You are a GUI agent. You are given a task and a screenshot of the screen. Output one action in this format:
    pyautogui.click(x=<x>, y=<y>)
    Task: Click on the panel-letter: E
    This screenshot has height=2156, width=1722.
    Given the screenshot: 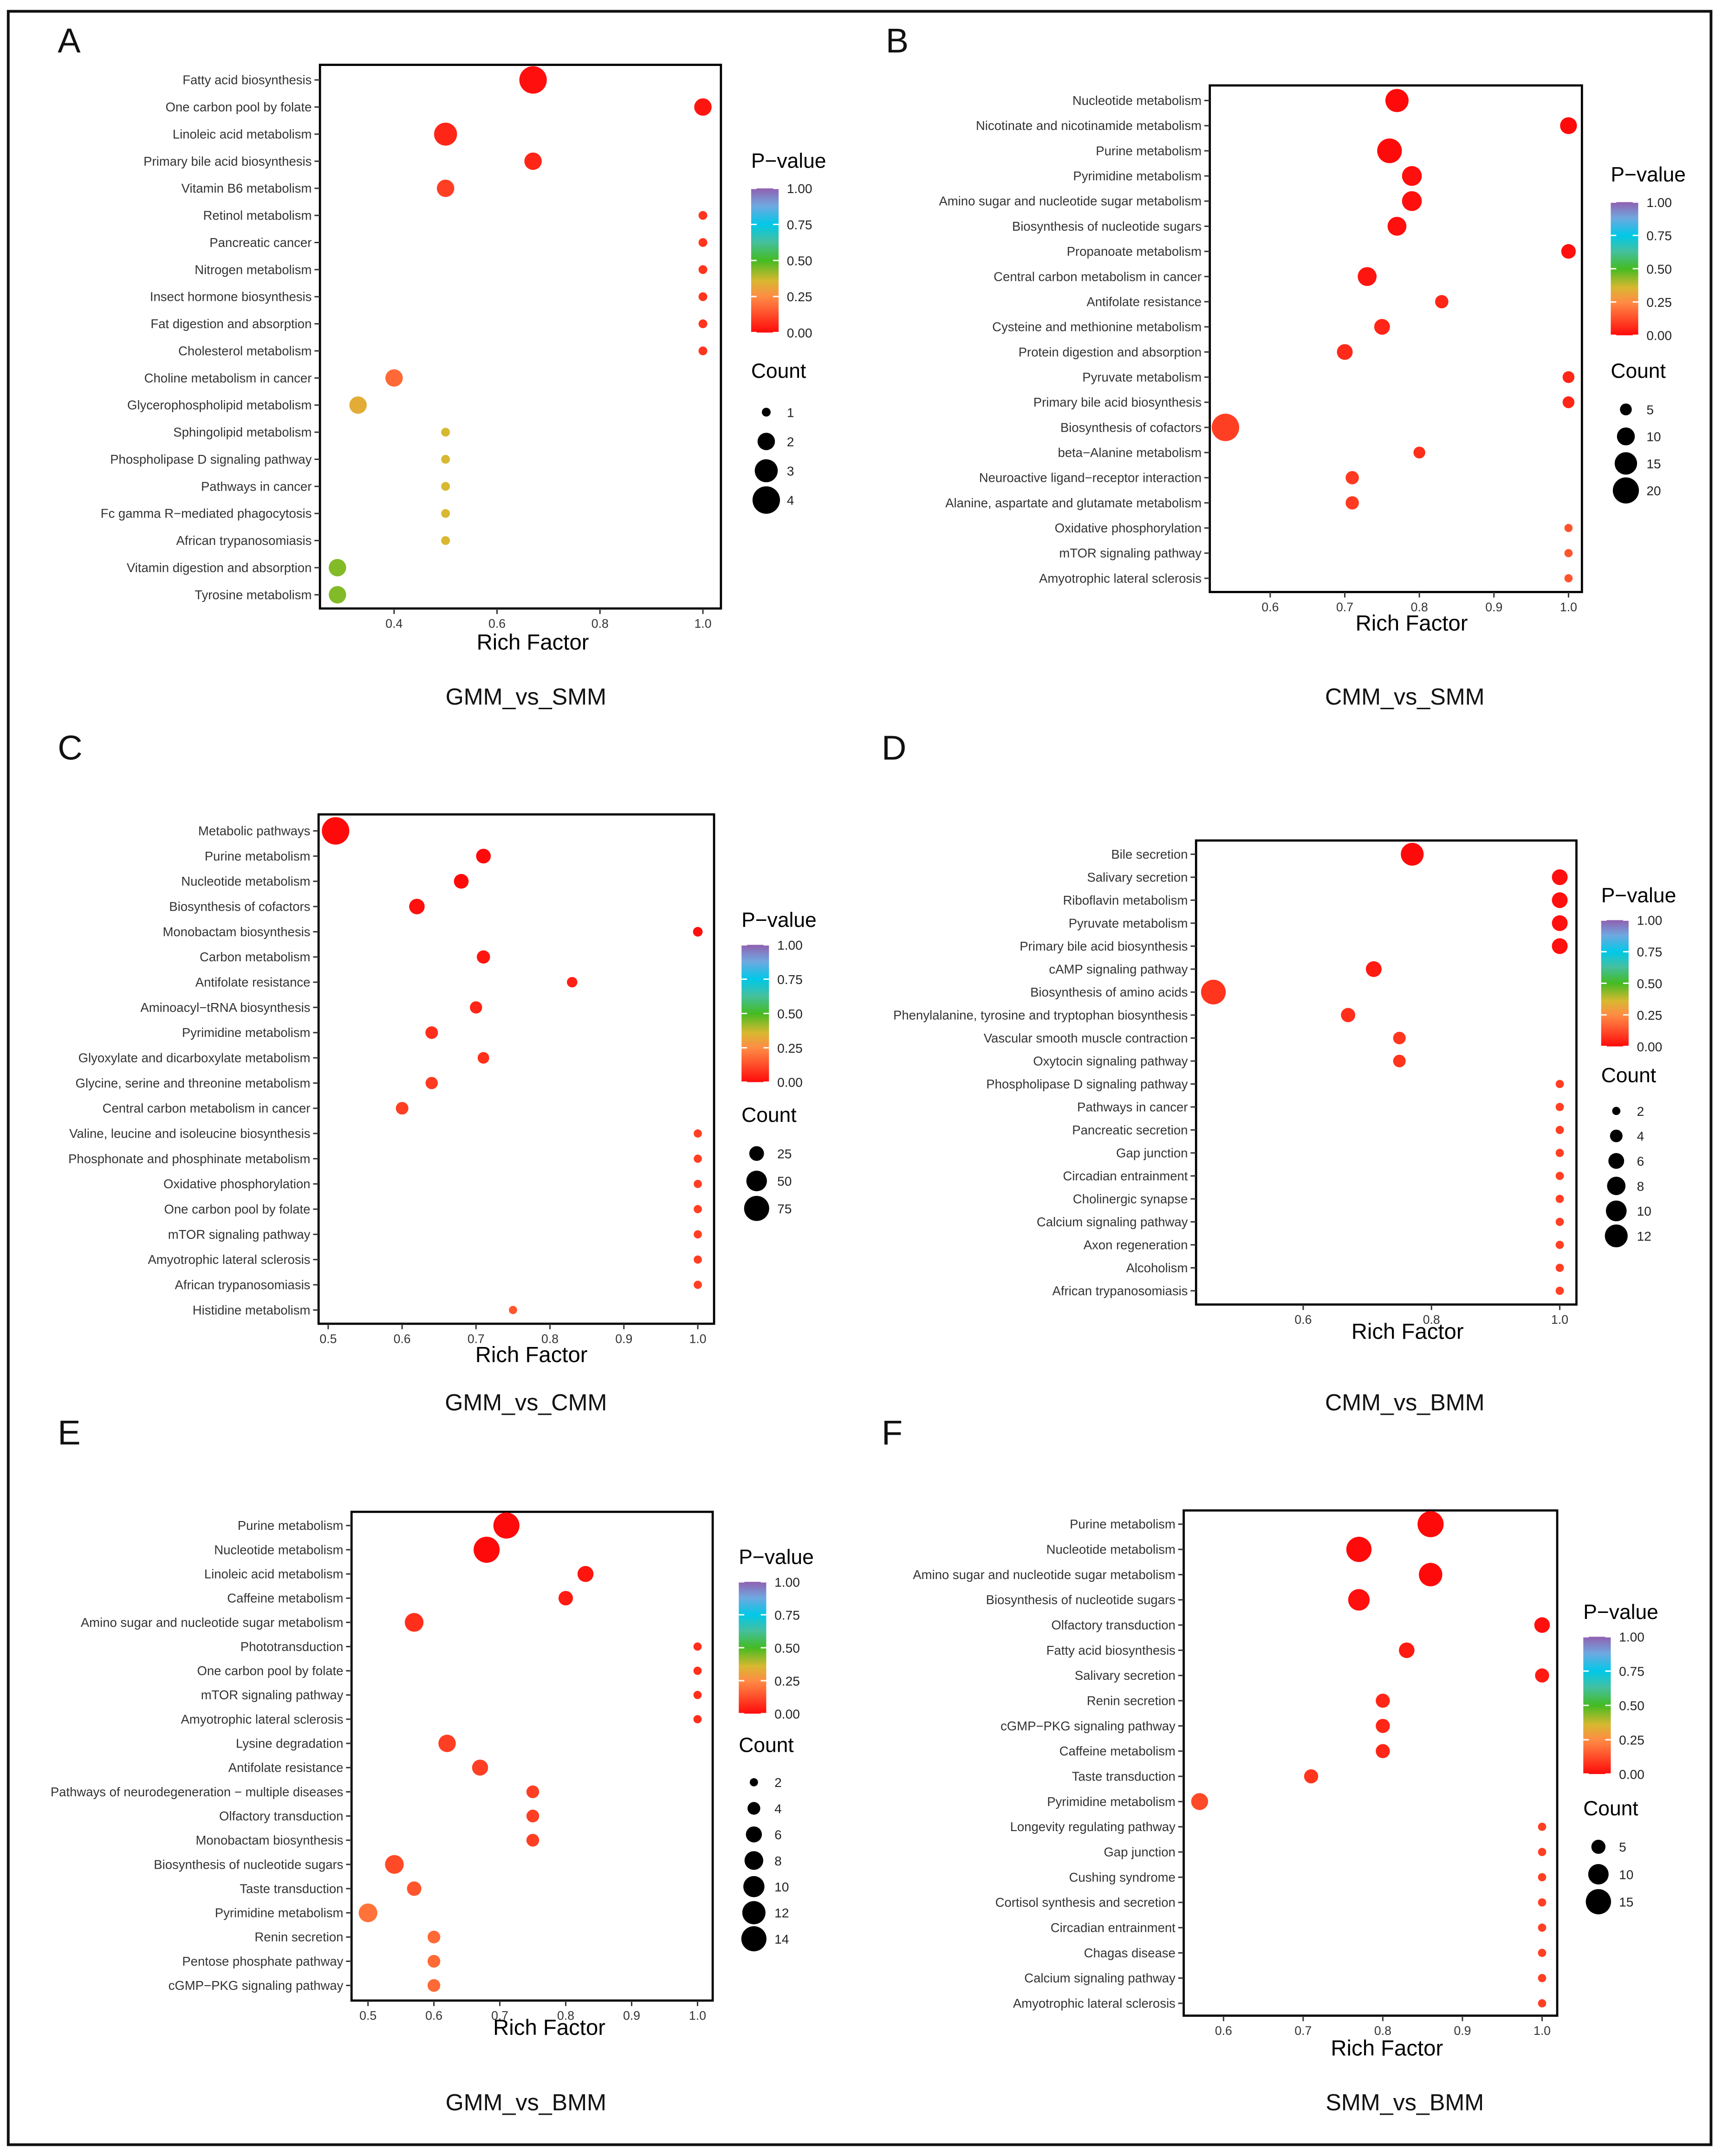 What is the action you would take?
    pyautogui.click(x=69, y=1433)
    